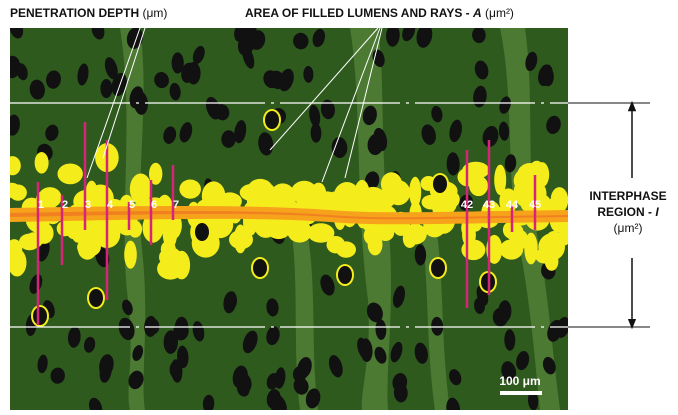 This screenshot has width=678, height=415. Describe the element at coordinates (657, 212) in the screenshot. I see `interphase-symbol: I` at that location.